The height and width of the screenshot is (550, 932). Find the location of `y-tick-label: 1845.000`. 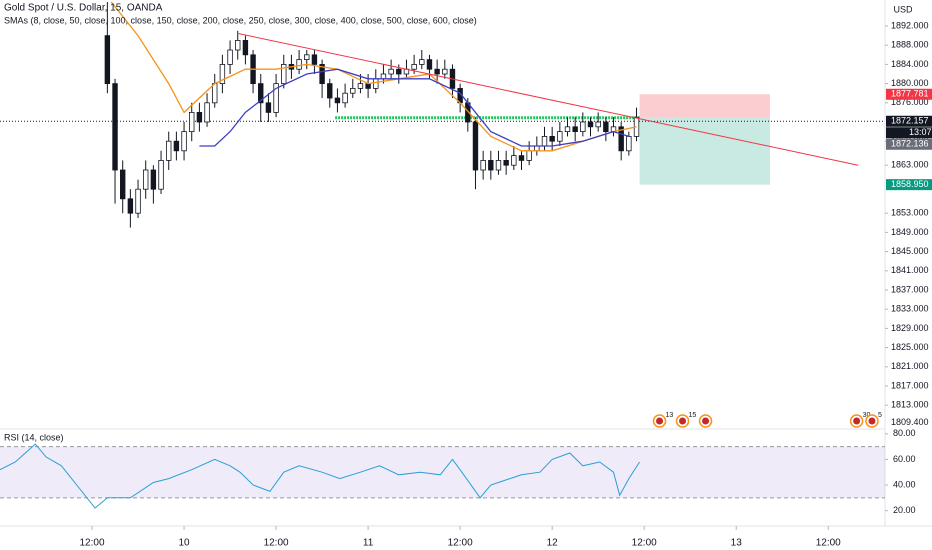

y-tick-label: 1845.000 is located at coordinates (910, 251).